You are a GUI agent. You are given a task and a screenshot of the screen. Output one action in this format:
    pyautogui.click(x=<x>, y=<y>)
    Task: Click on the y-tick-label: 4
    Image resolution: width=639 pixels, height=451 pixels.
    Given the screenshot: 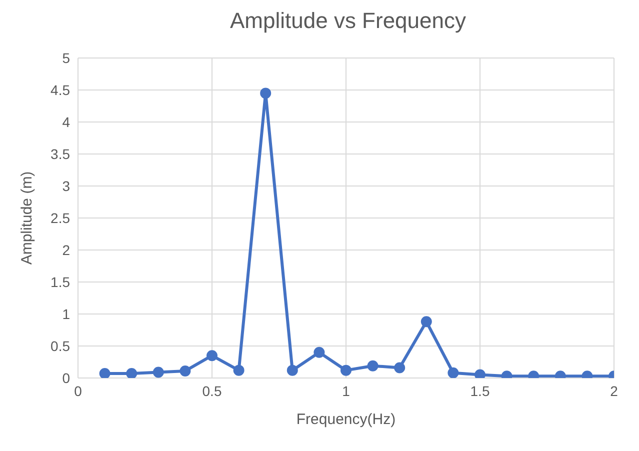 What is the action you would take?
    pyautogui.click(x=66, y=122)
    